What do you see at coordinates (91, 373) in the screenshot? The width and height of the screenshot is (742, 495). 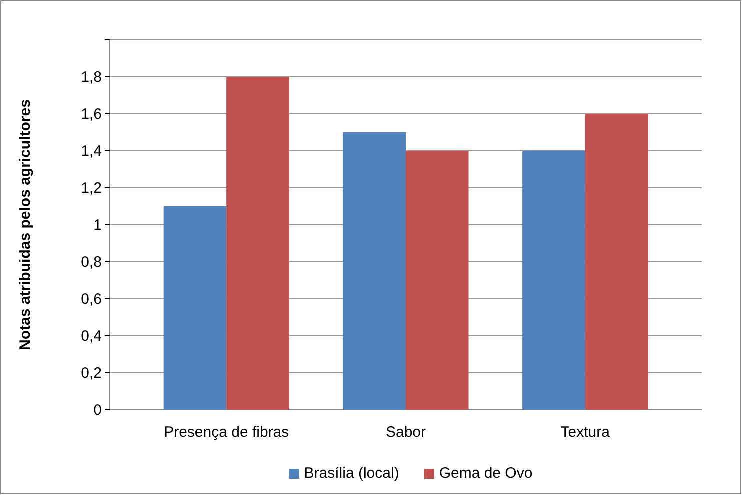 I see `y-tick-label: 0,2` at bounding box center [91, 373].